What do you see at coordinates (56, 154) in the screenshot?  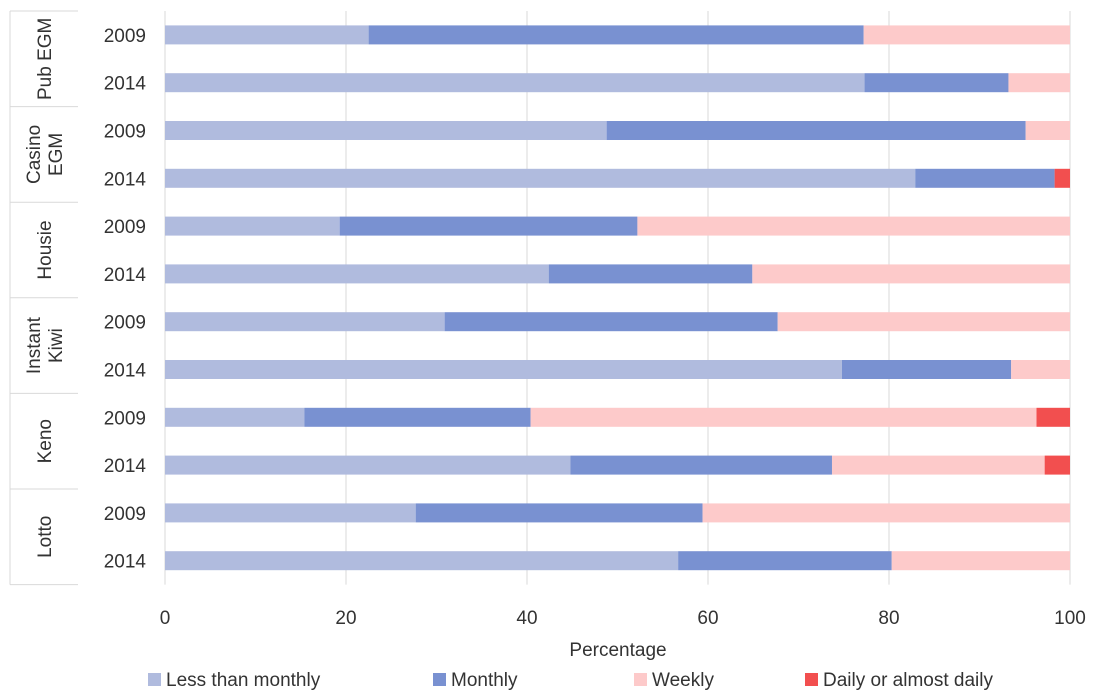 I see `group-label-line: EGM` at bounding box center [56, 154].